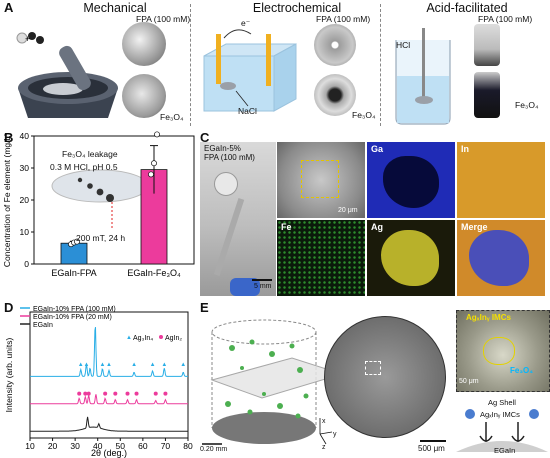 This screenshot has width=550, height=458. I want to click on axis-y-label: y, so click(335, 434).